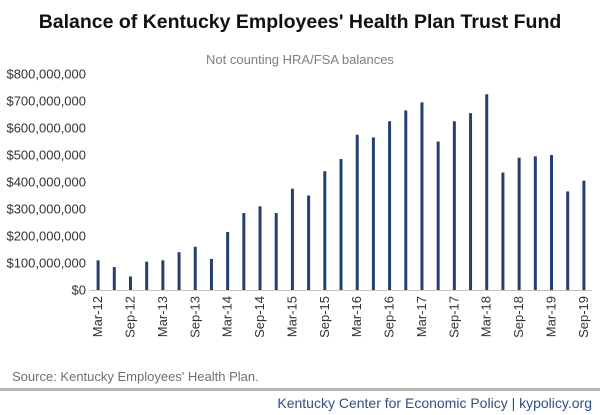  What do you see at coordinates (79, 290) in the screenshot?
I see `y-tick-label: $0` at bounding box center [79, 290].